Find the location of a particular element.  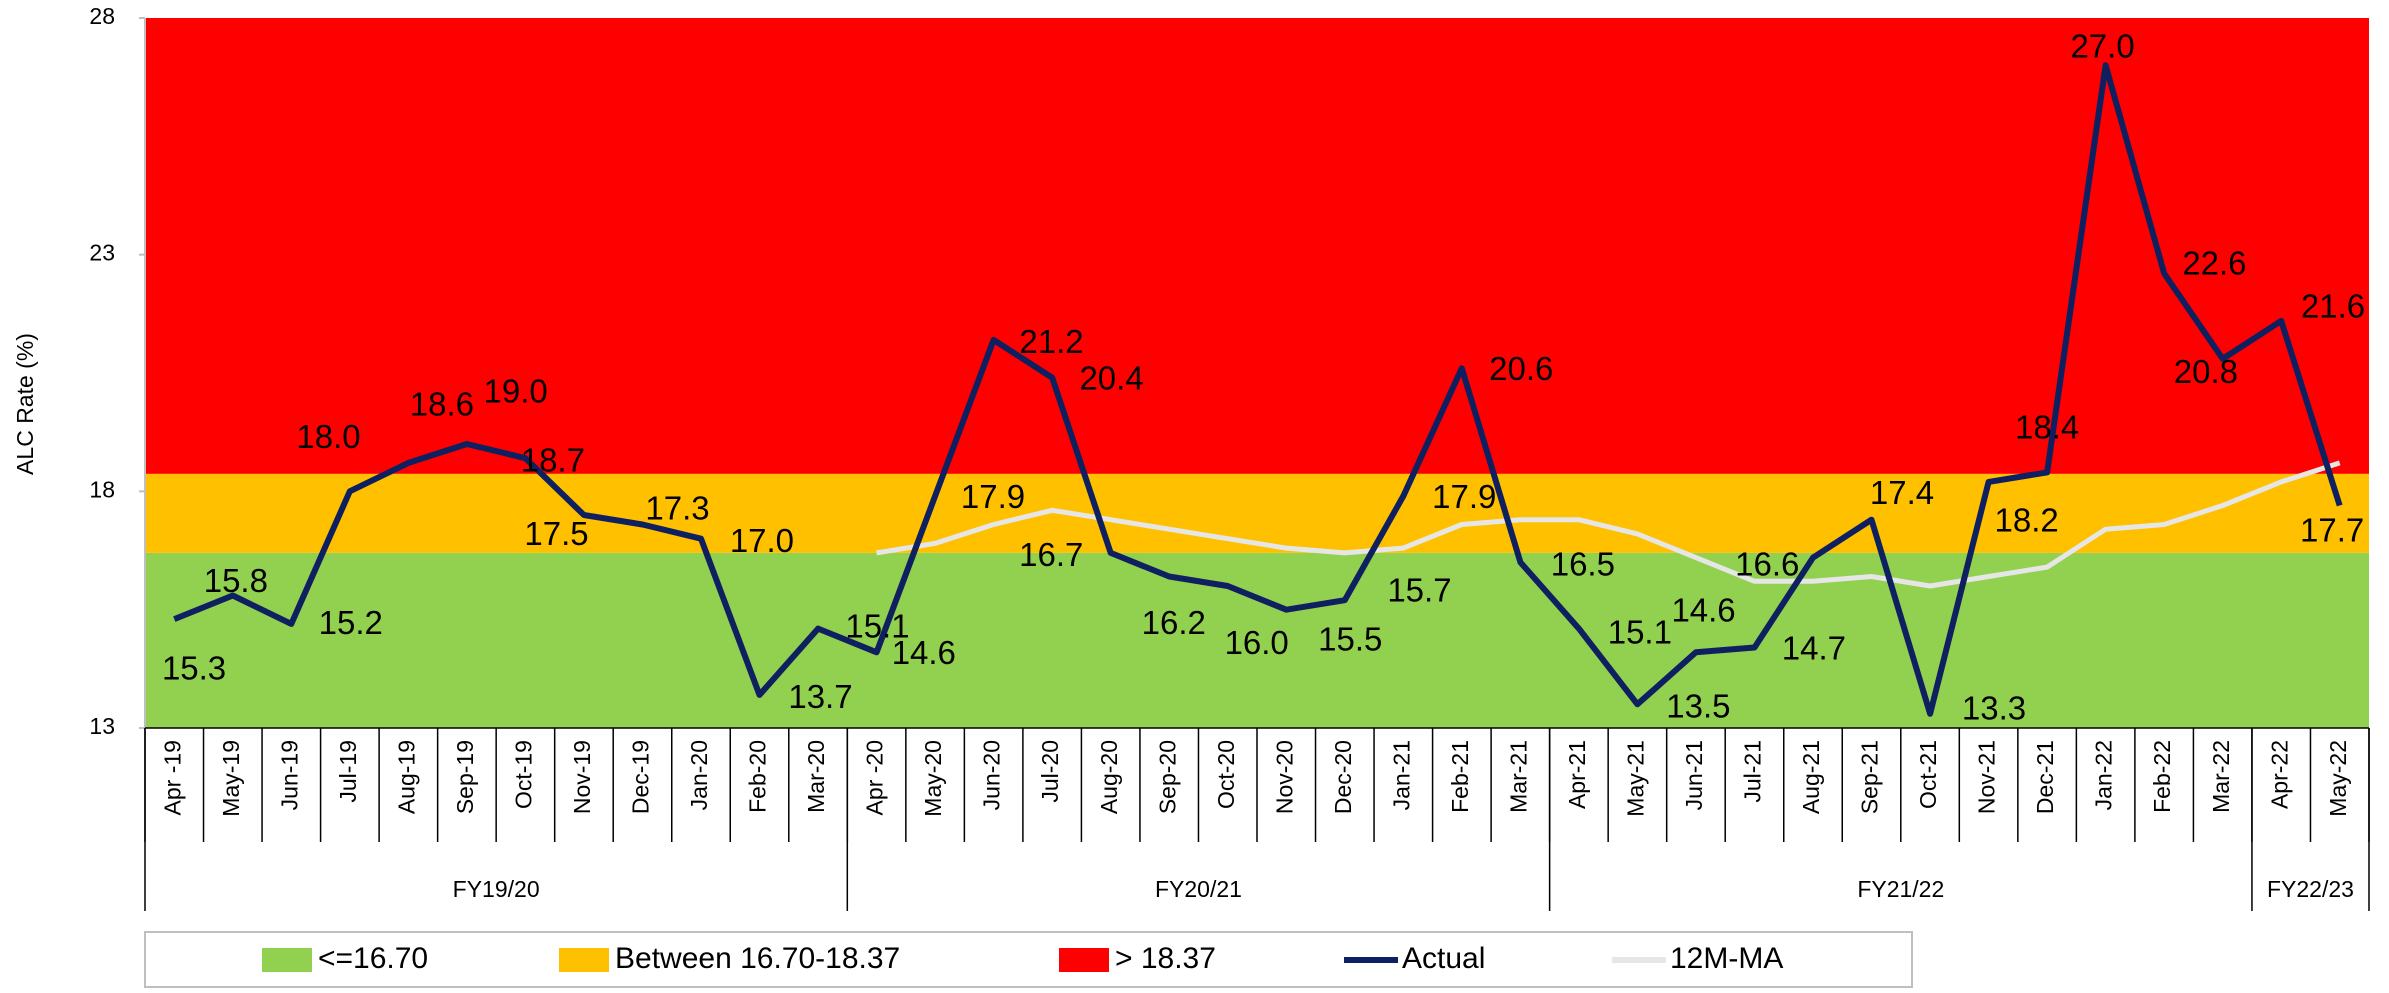

value-label: 15.3 is located at coordinates (194, 668).